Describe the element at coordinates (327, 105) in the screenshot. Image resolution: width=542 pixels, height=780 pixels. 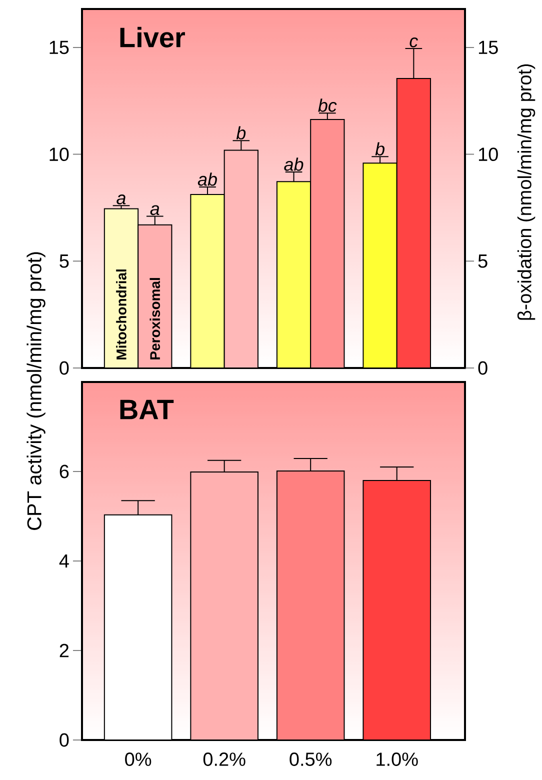
I see `data-label: bc` at that location.